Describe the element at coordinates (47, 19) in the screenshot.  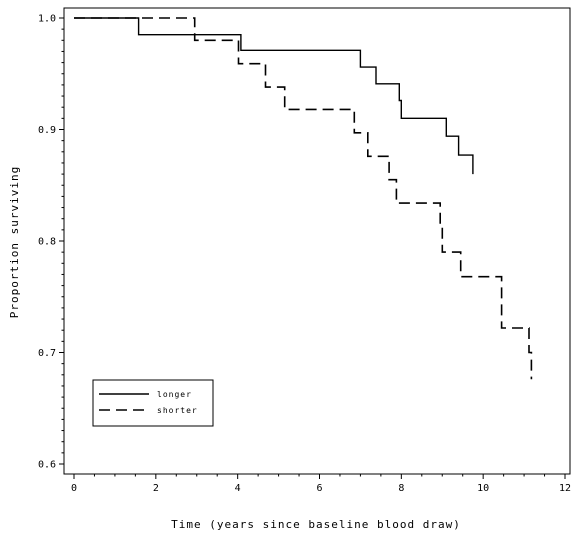
I see `y-tick-label: 1.0` at that location.